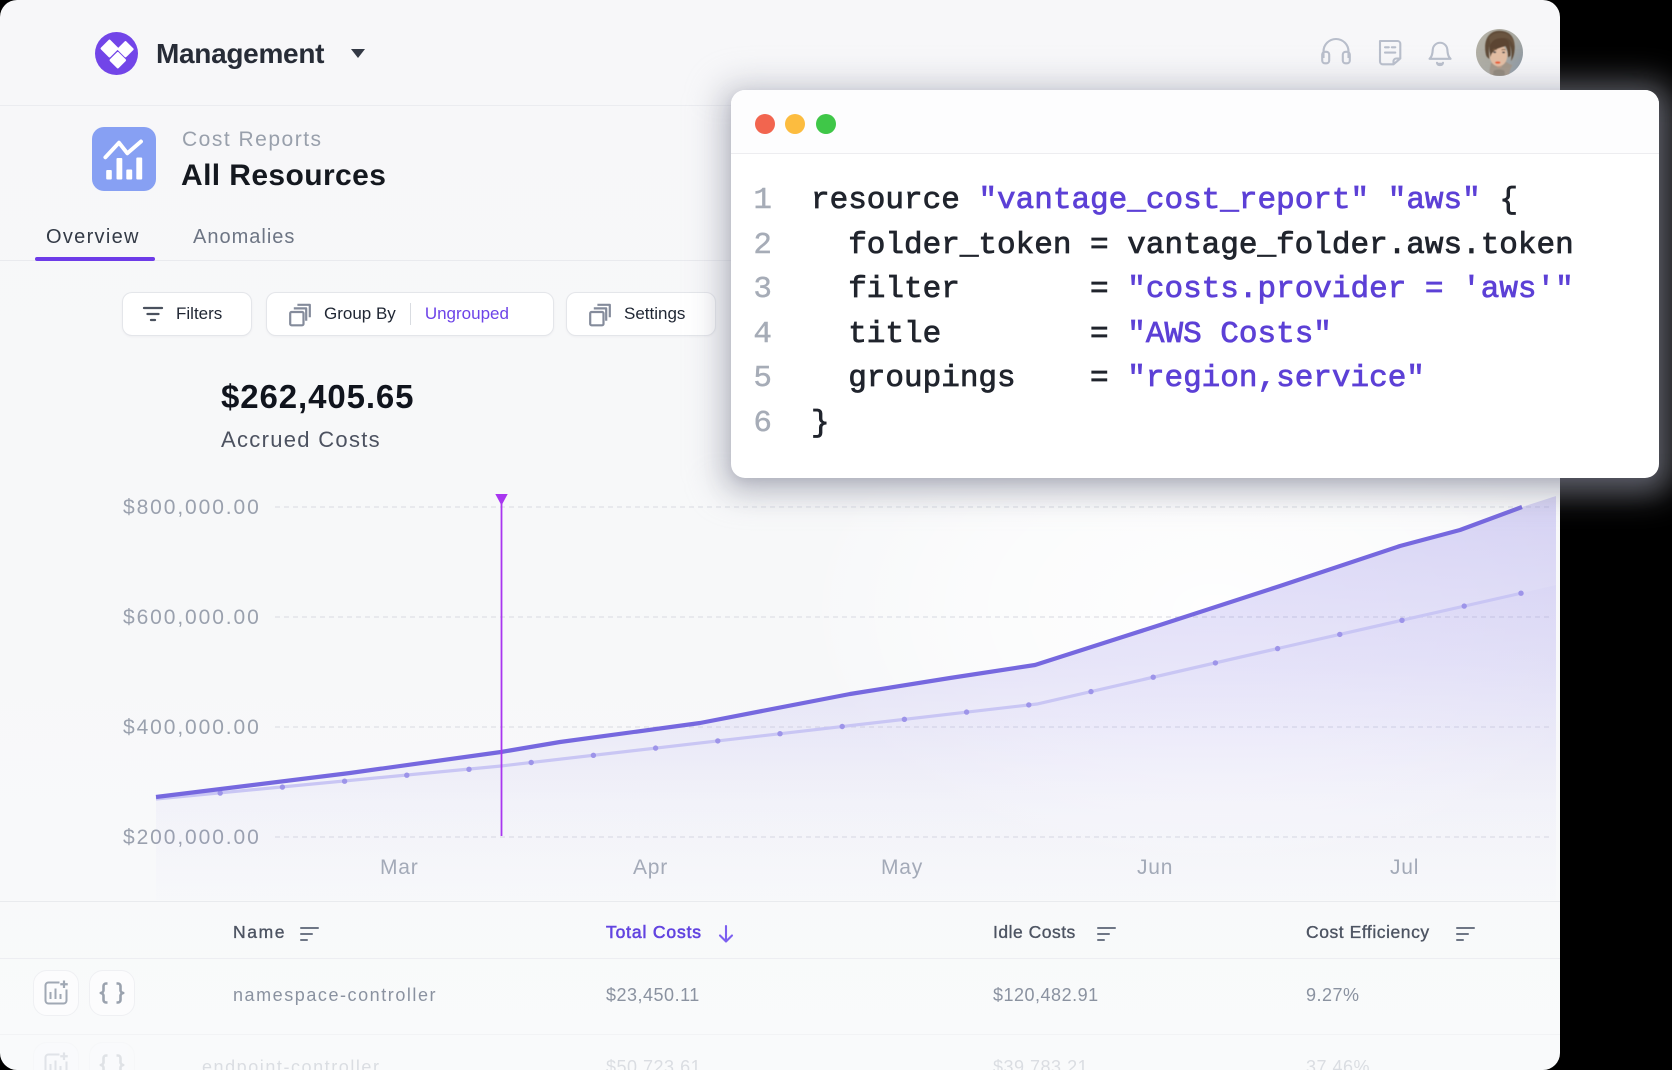 This screenshot has width=1672, height=1070. I want to click on svg-text: $400,000.00, so click(192, 727).